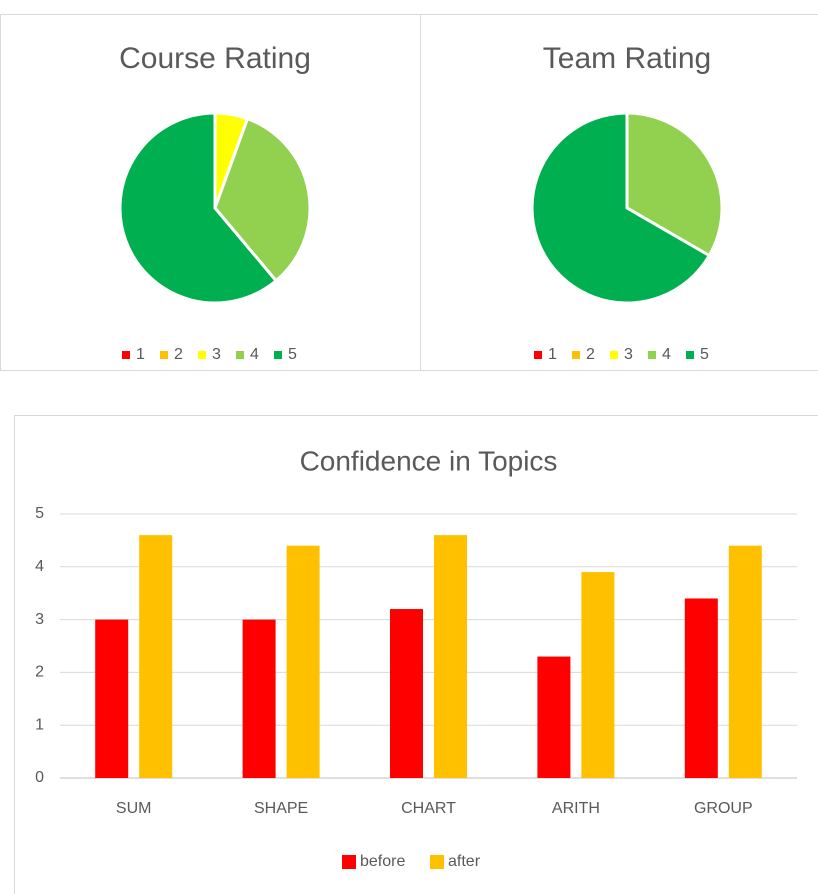  I want to click on x-tick-label: SUM, so click(134, 808).